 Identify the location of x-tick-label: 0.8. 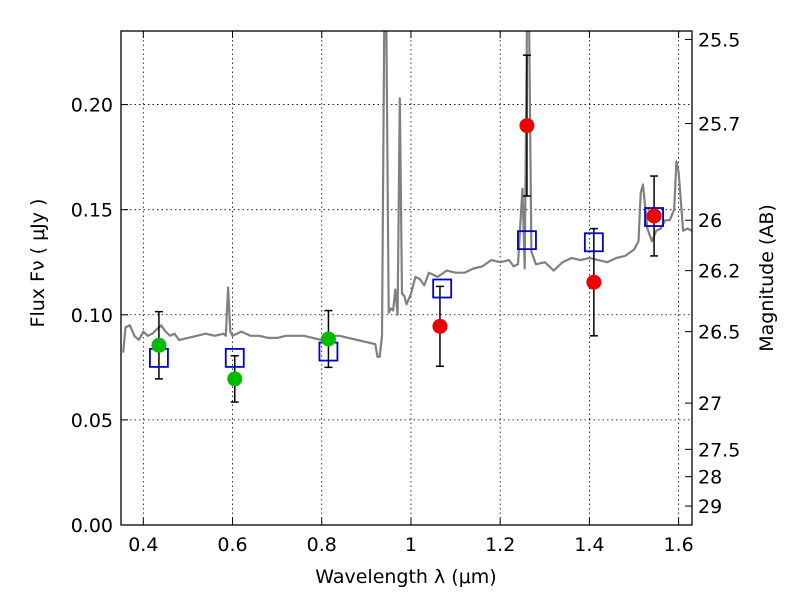
(322, 545).